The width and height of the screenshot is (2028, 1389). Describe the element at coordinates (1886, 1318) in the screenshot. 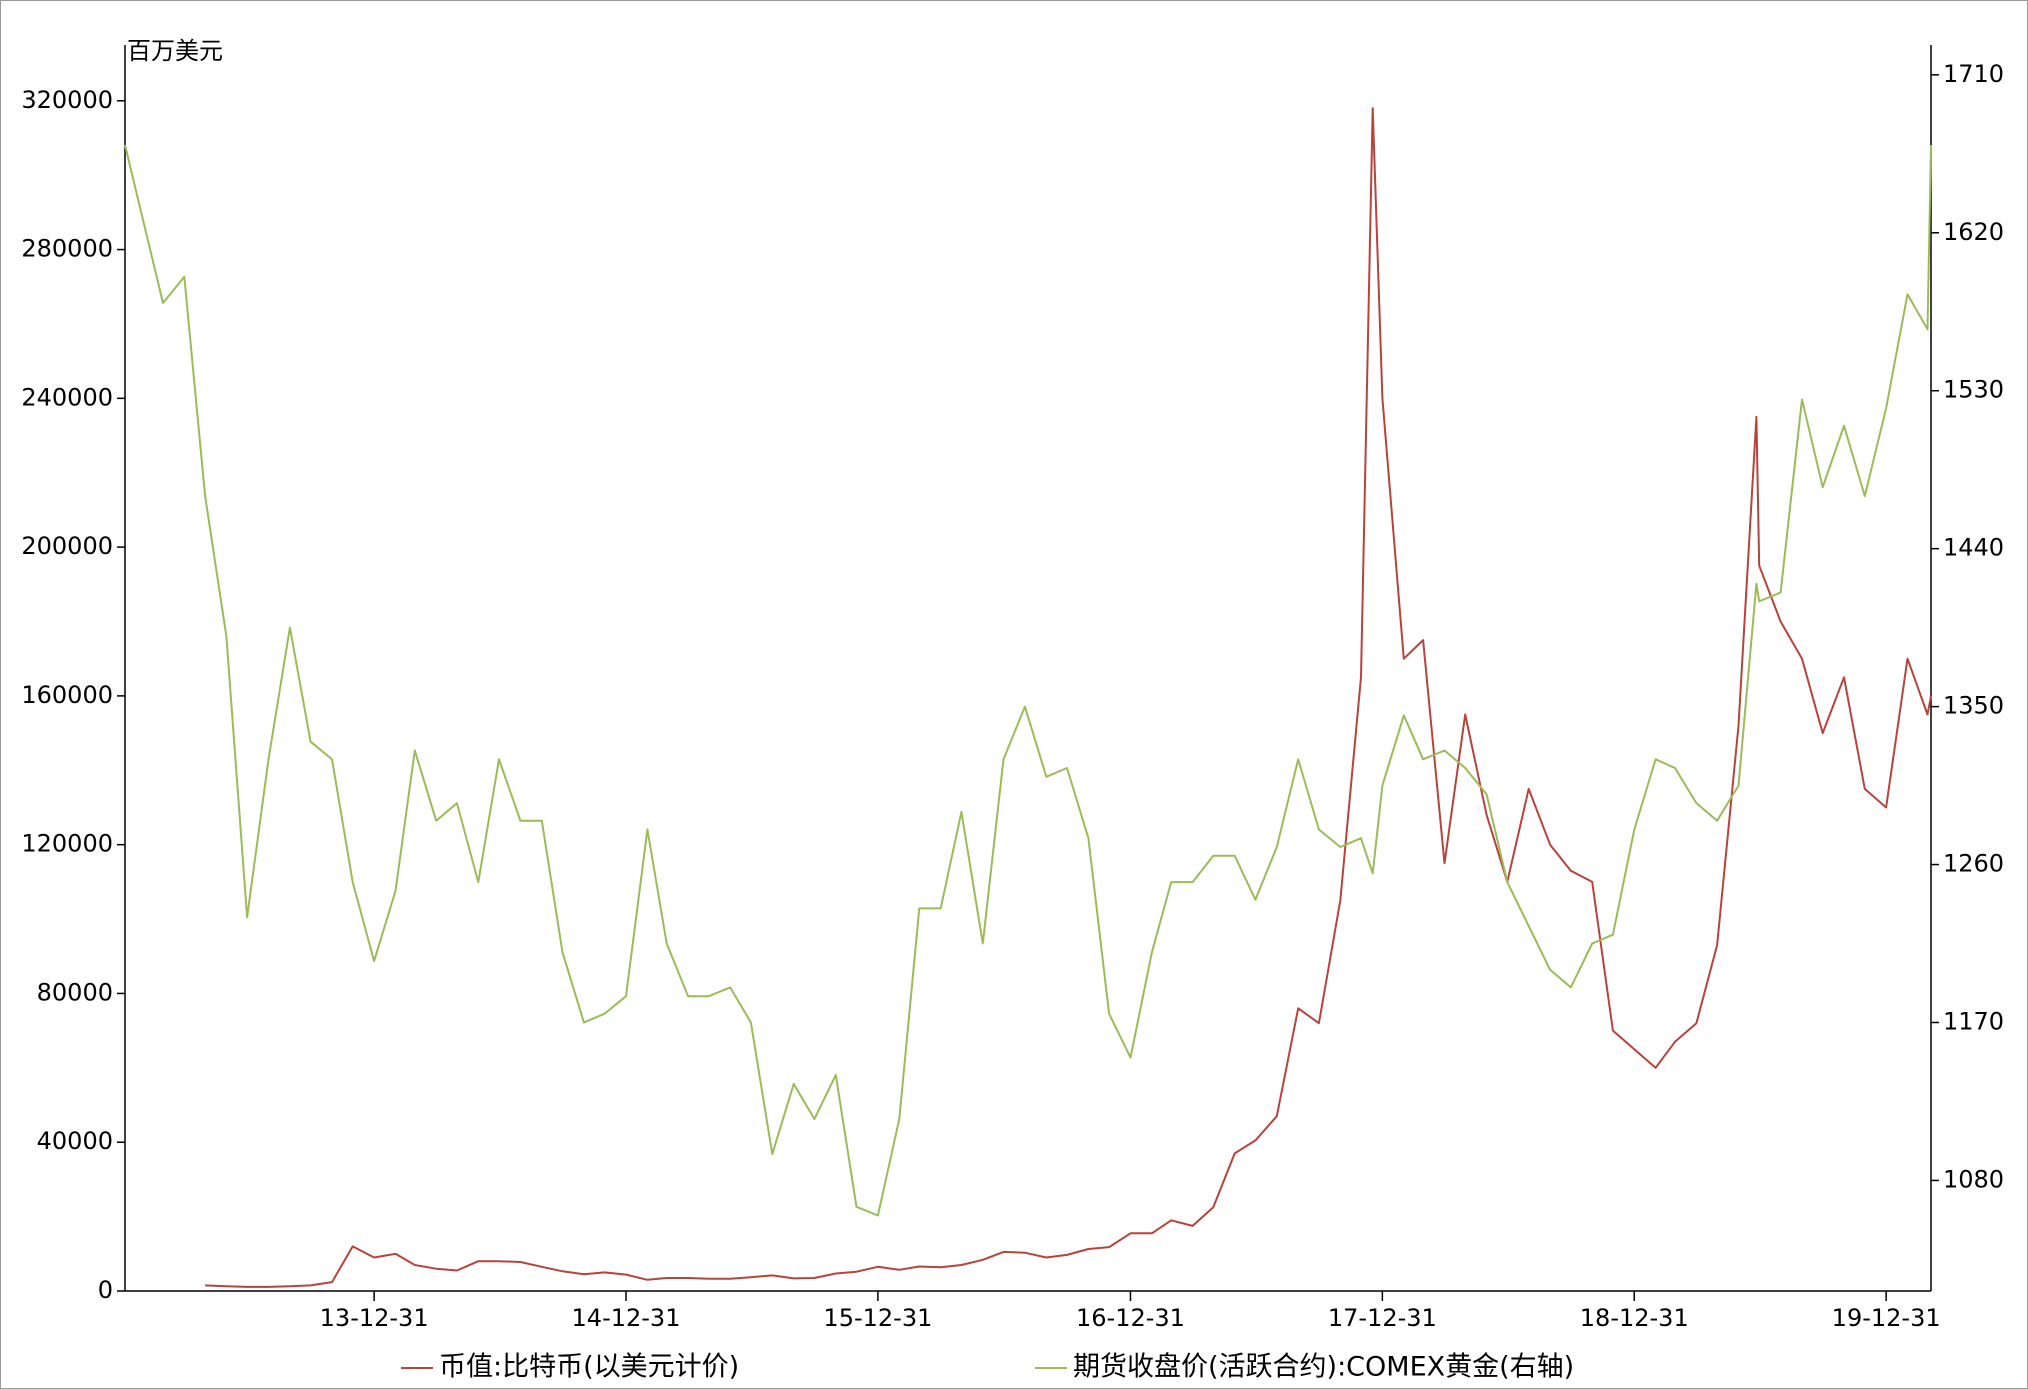

I see `x-tick-label: 19-12-31` at that location.